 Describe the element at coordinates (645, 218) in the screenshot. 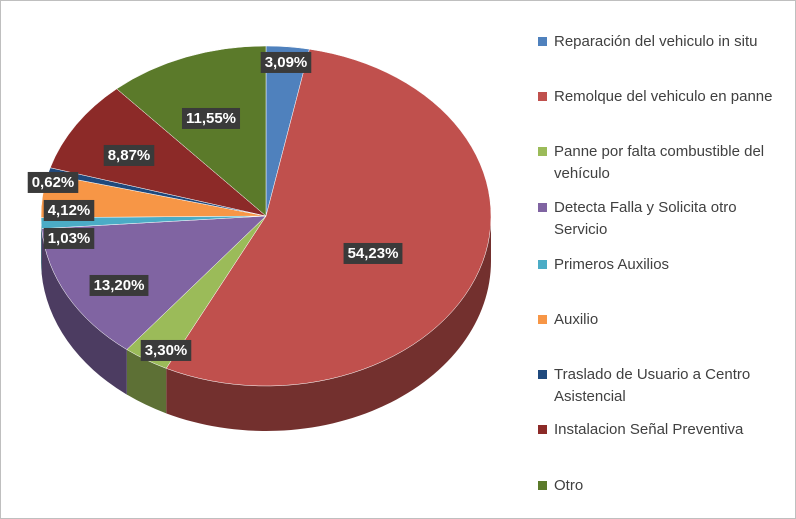

I see `legend-label: Detecta Falla y Solicita otro Servicio` at that location.